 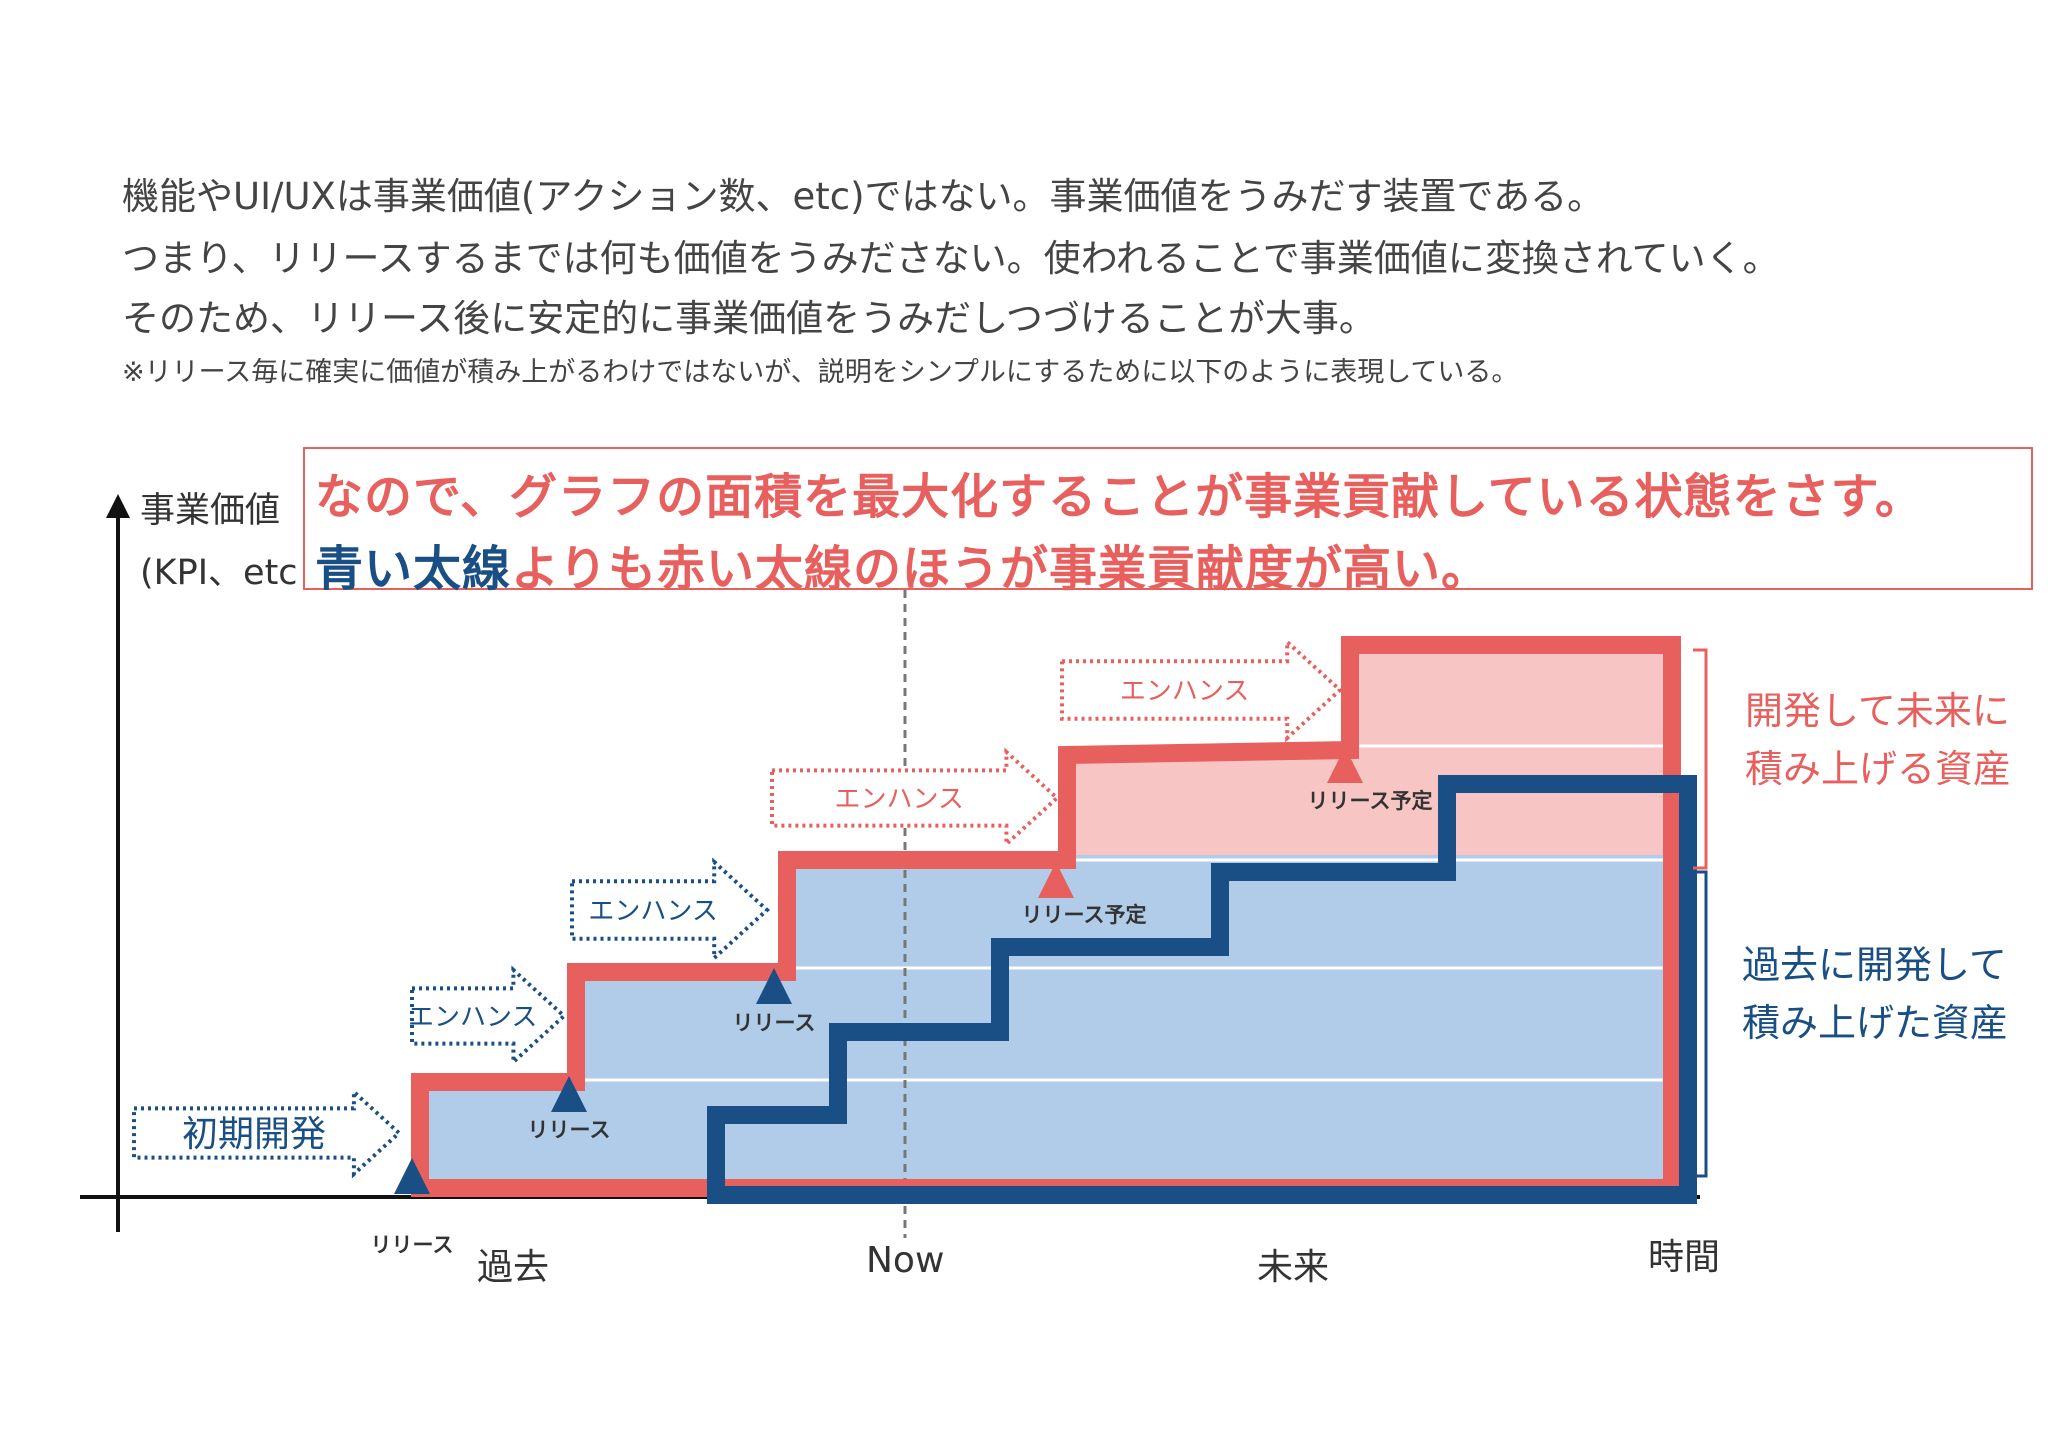 I want to click on enhance-arrow-4-shape, so click(x=1201, y=690).